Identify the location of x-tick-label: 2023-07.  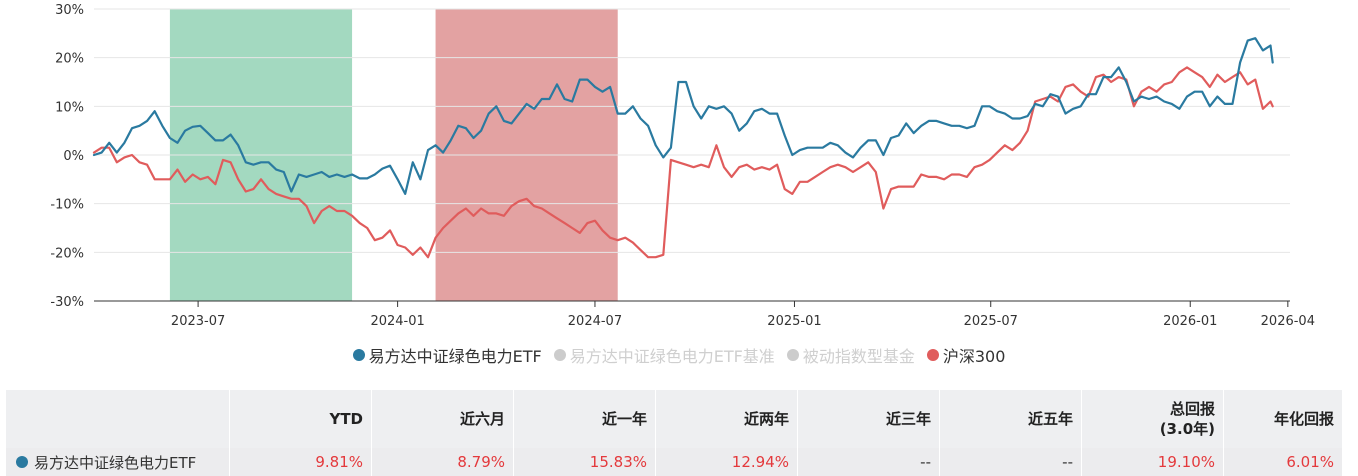
(198, 321).